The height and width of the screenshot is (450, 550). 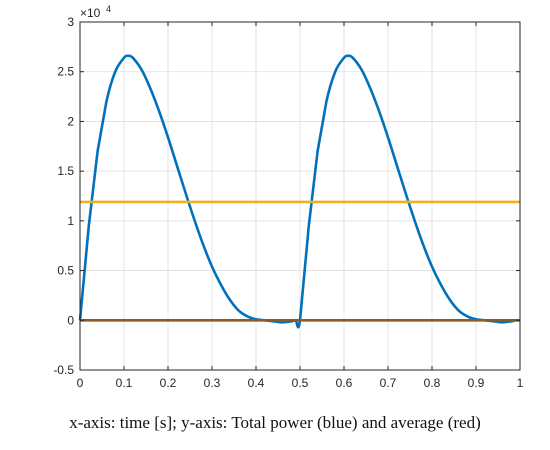 What do you see at coordinates (70, 221) in the screenshot?
I see `y-tick-label: 1` at bounding box center [70, 221].